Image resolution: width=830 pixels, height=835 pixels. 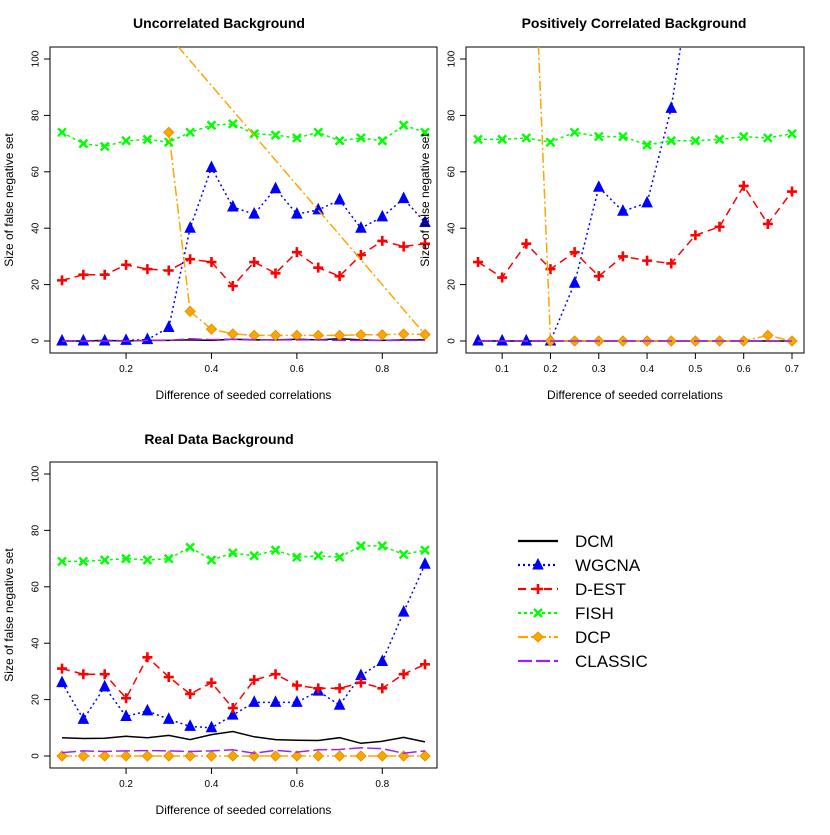 I want to click on legend: DCM WGCNA D-EST FISH DCP CLASSIC, so click(x=583, y=601).